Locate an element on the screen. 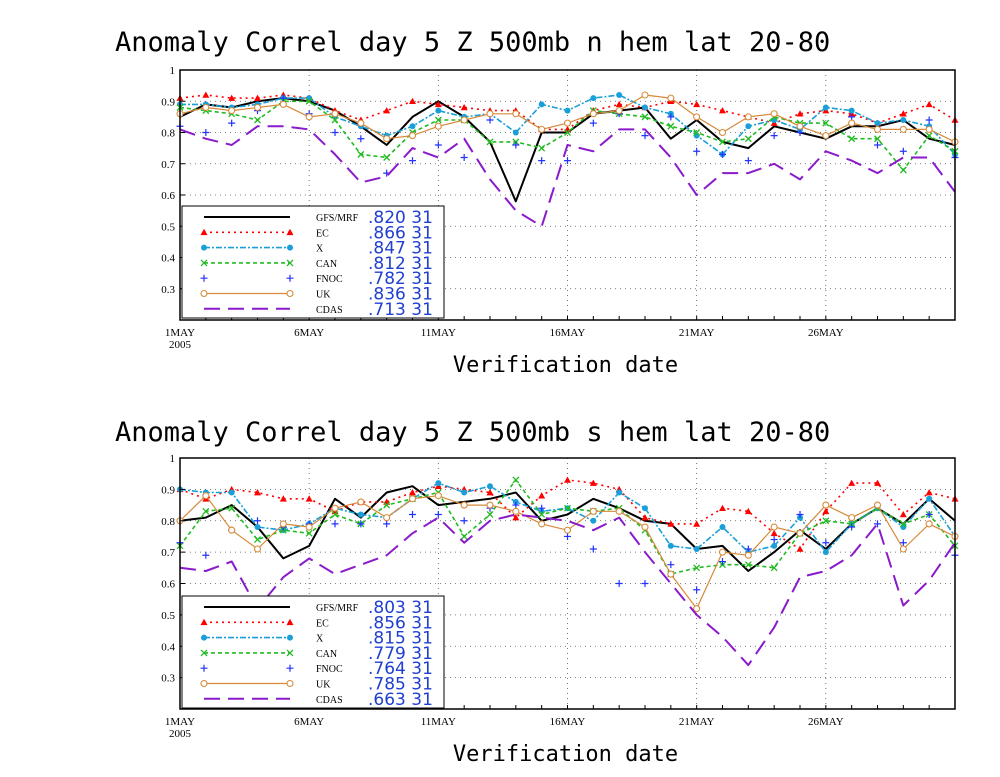 The height and width of the screenshot is (777, 1000). legend-stat-ec: .856 31 is located at coordinates (400, 623).